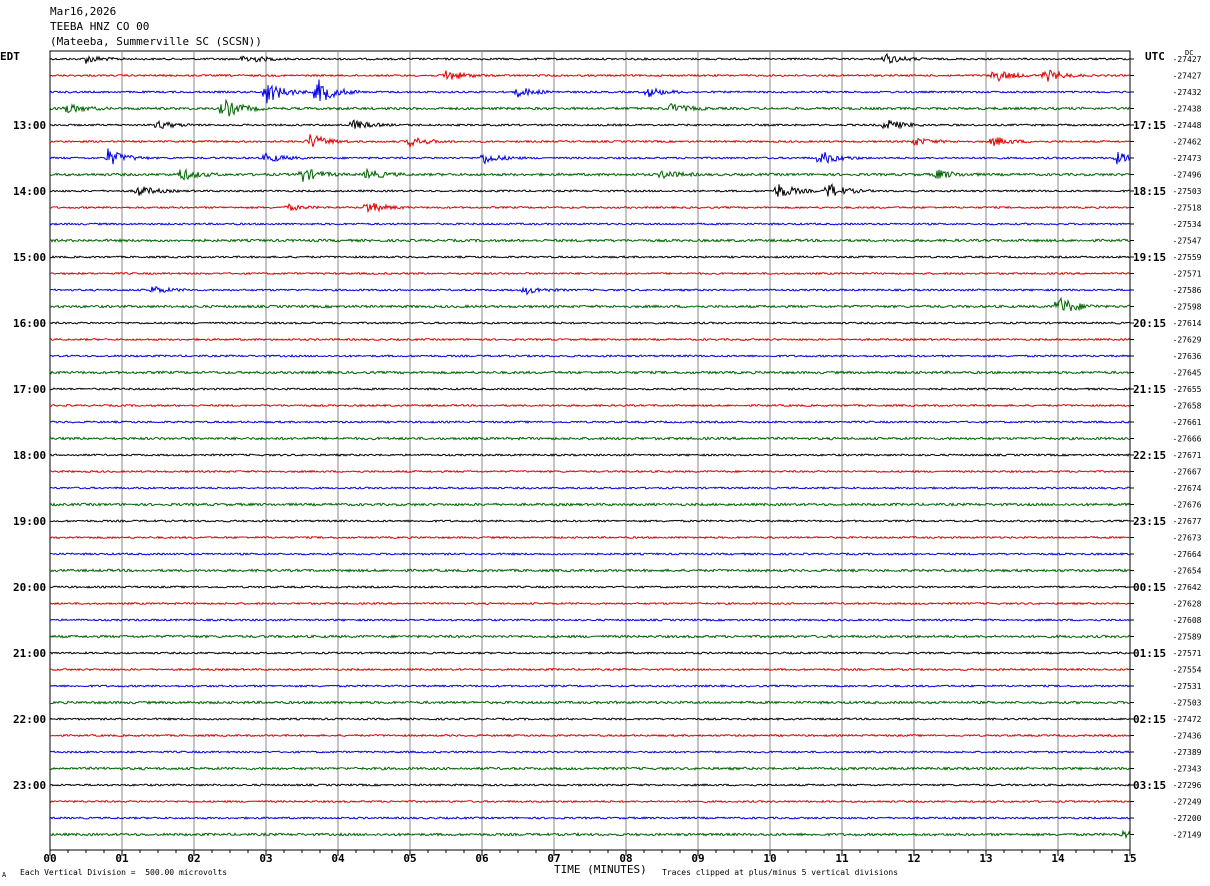 Image resolution: width=1210 pixels, height=886 pixels. I want to click on dc-offset-label: -27559, so click(1187, 257).